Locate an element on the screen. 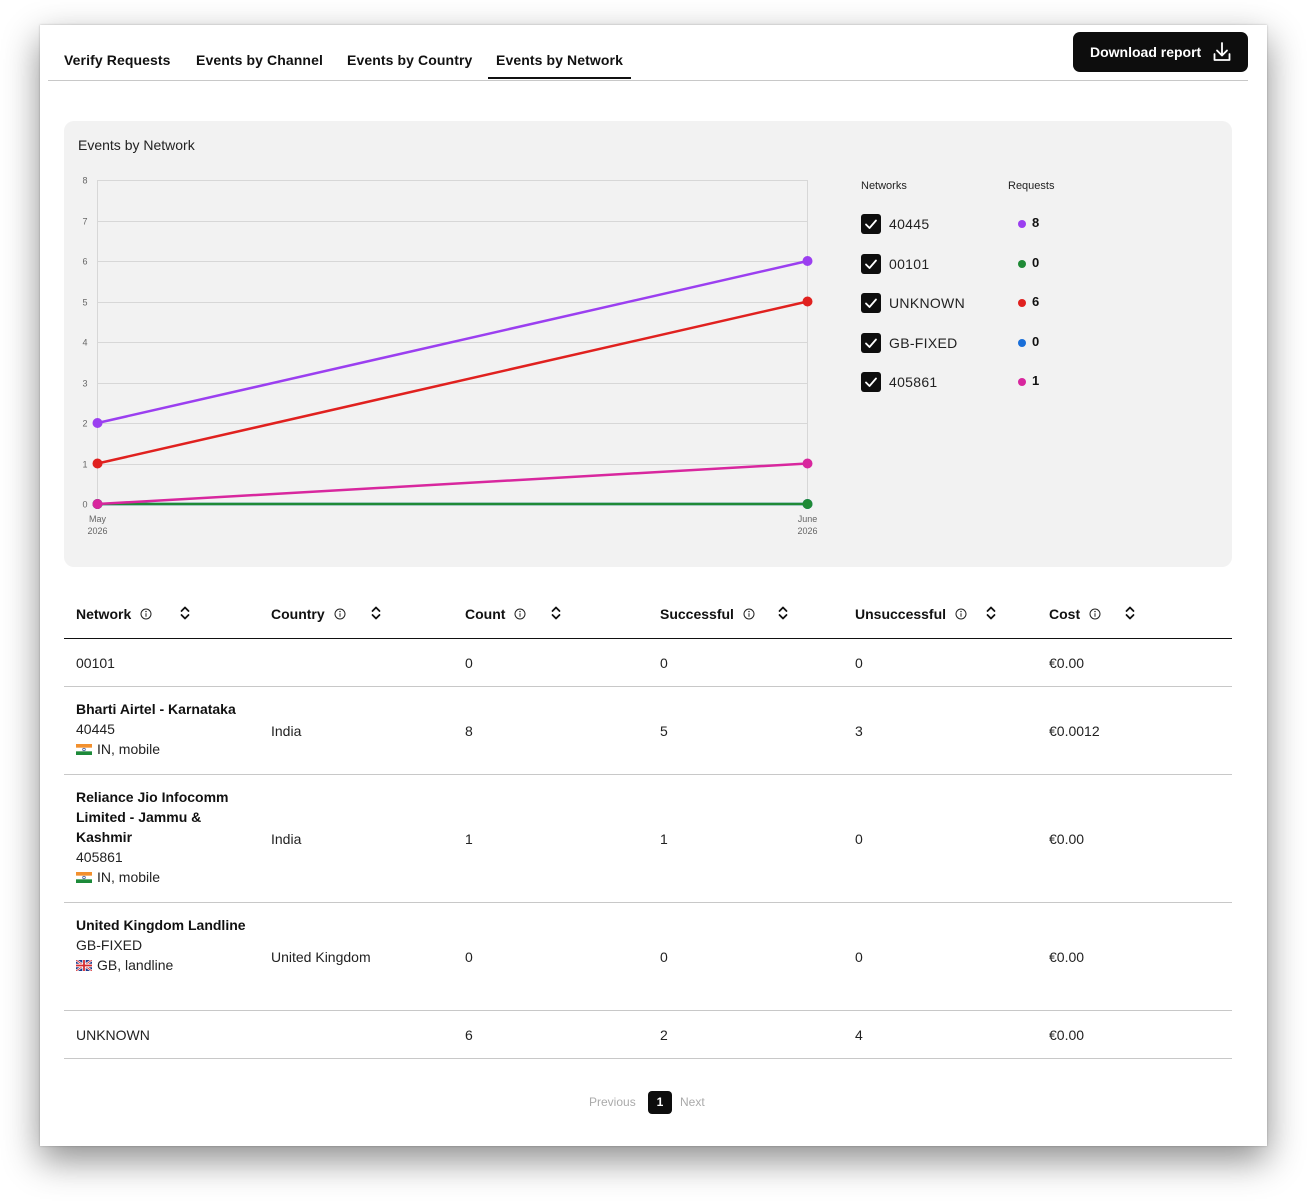 The width and height of the screenshot is (1307, 1201). legend-network-name: UNKNOWN is located at coordinates (927, 303).